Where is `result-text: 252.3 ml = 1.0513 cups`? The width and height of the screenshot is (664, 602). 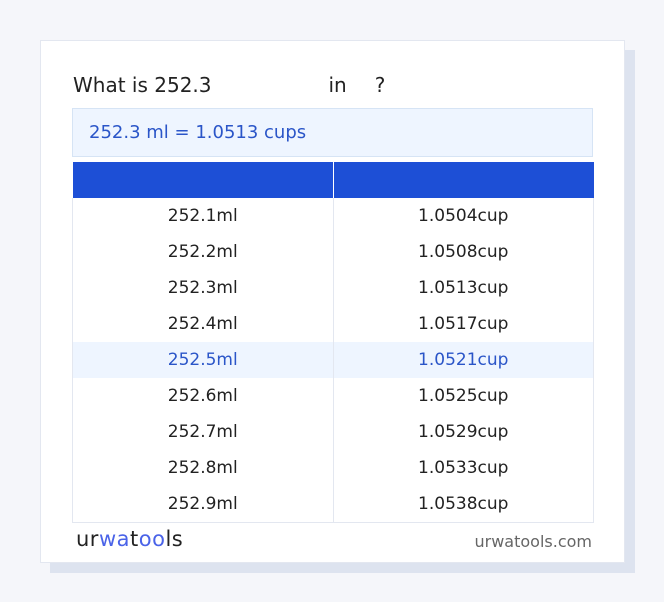
result-text: 252.3 ml = 1.0513 cups is located at coordinates (198, 132).